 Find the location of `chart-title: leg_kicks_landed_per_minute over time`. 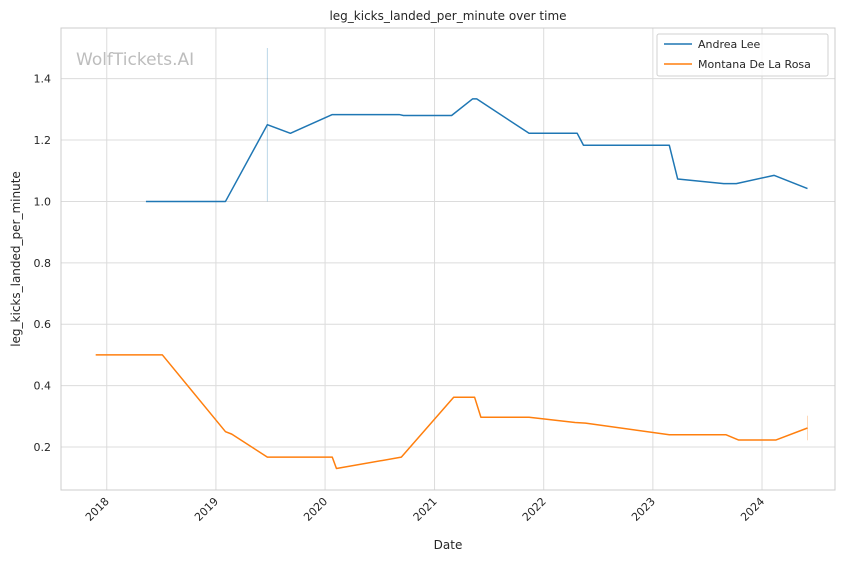

chart-title: leg_kicks_landed_per_minute over time is located at coordinates (447, 16).